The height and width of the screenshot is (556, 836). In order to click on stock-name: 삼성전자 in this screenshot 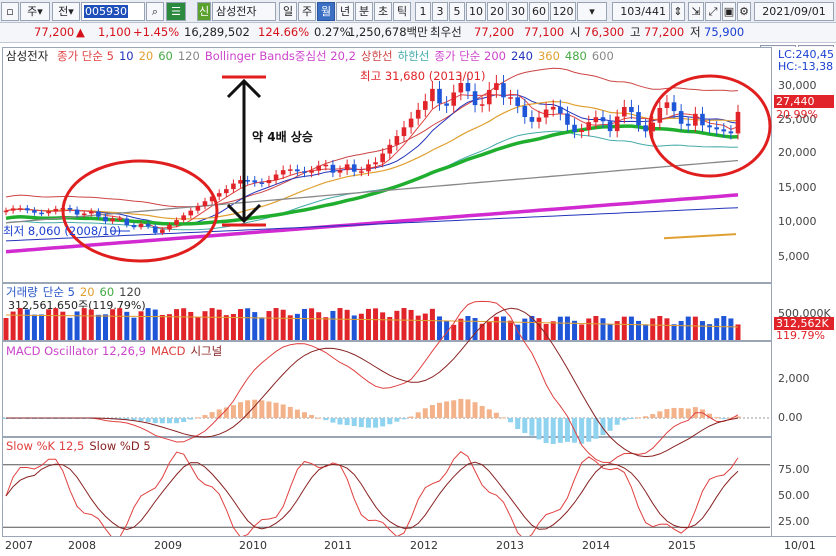, I will do `click(244, 11)`.